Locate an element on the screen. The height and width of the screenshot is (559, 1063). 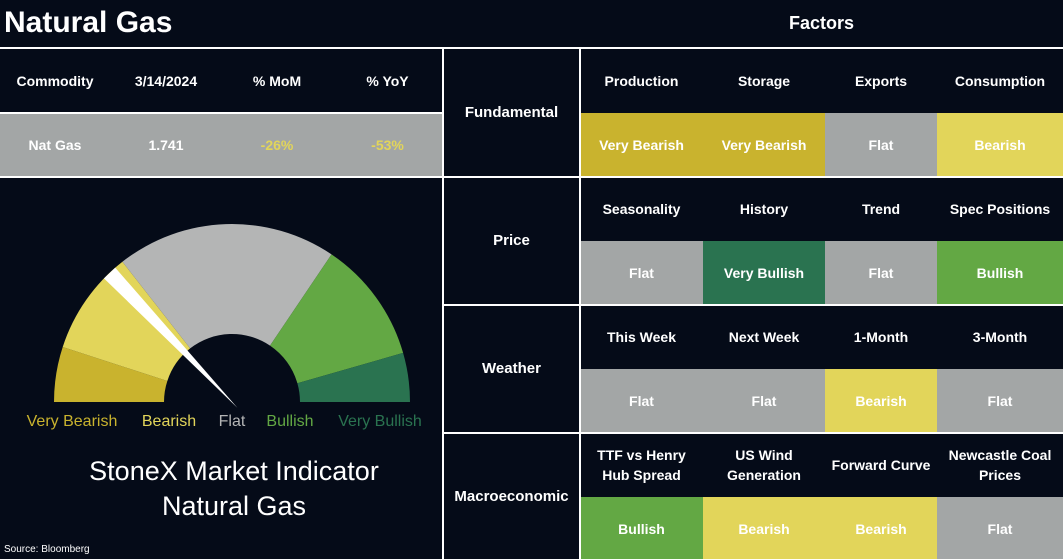
factor-name: US Wind Generation is located at coordinates (764, 464).